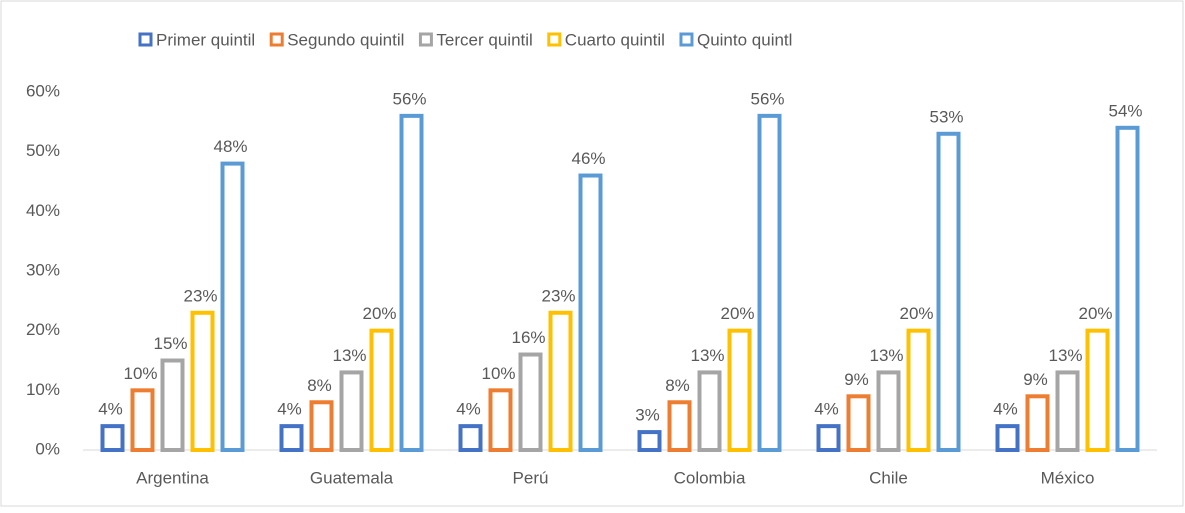 The image size is (1185, 513). I want to click on x-tick-label: México, so click(1068, 477).